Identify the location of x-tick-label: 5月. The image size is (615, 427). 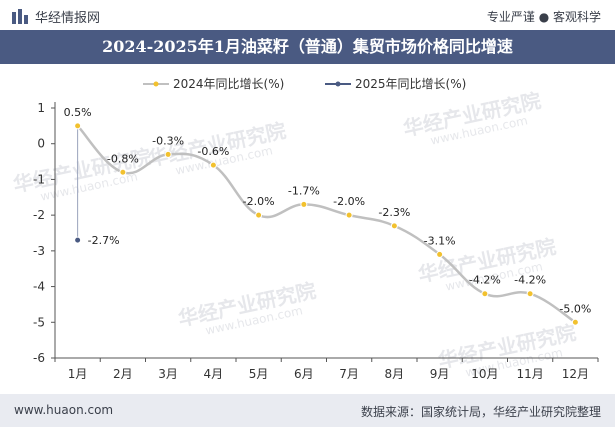
(259, 374).